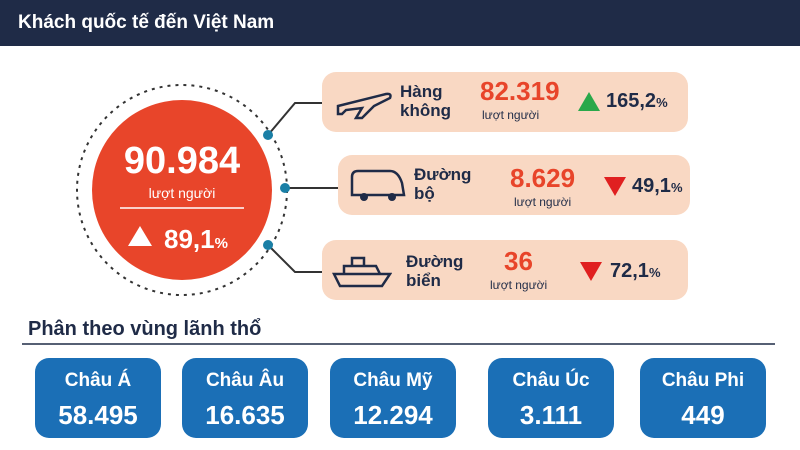 Image resolution: width=800 pixels, height=450 pixels. What do you see at coordinates (98, 380) in the screenshot?
I see `region-name: Châu Á` at bounding box center [98, 380].